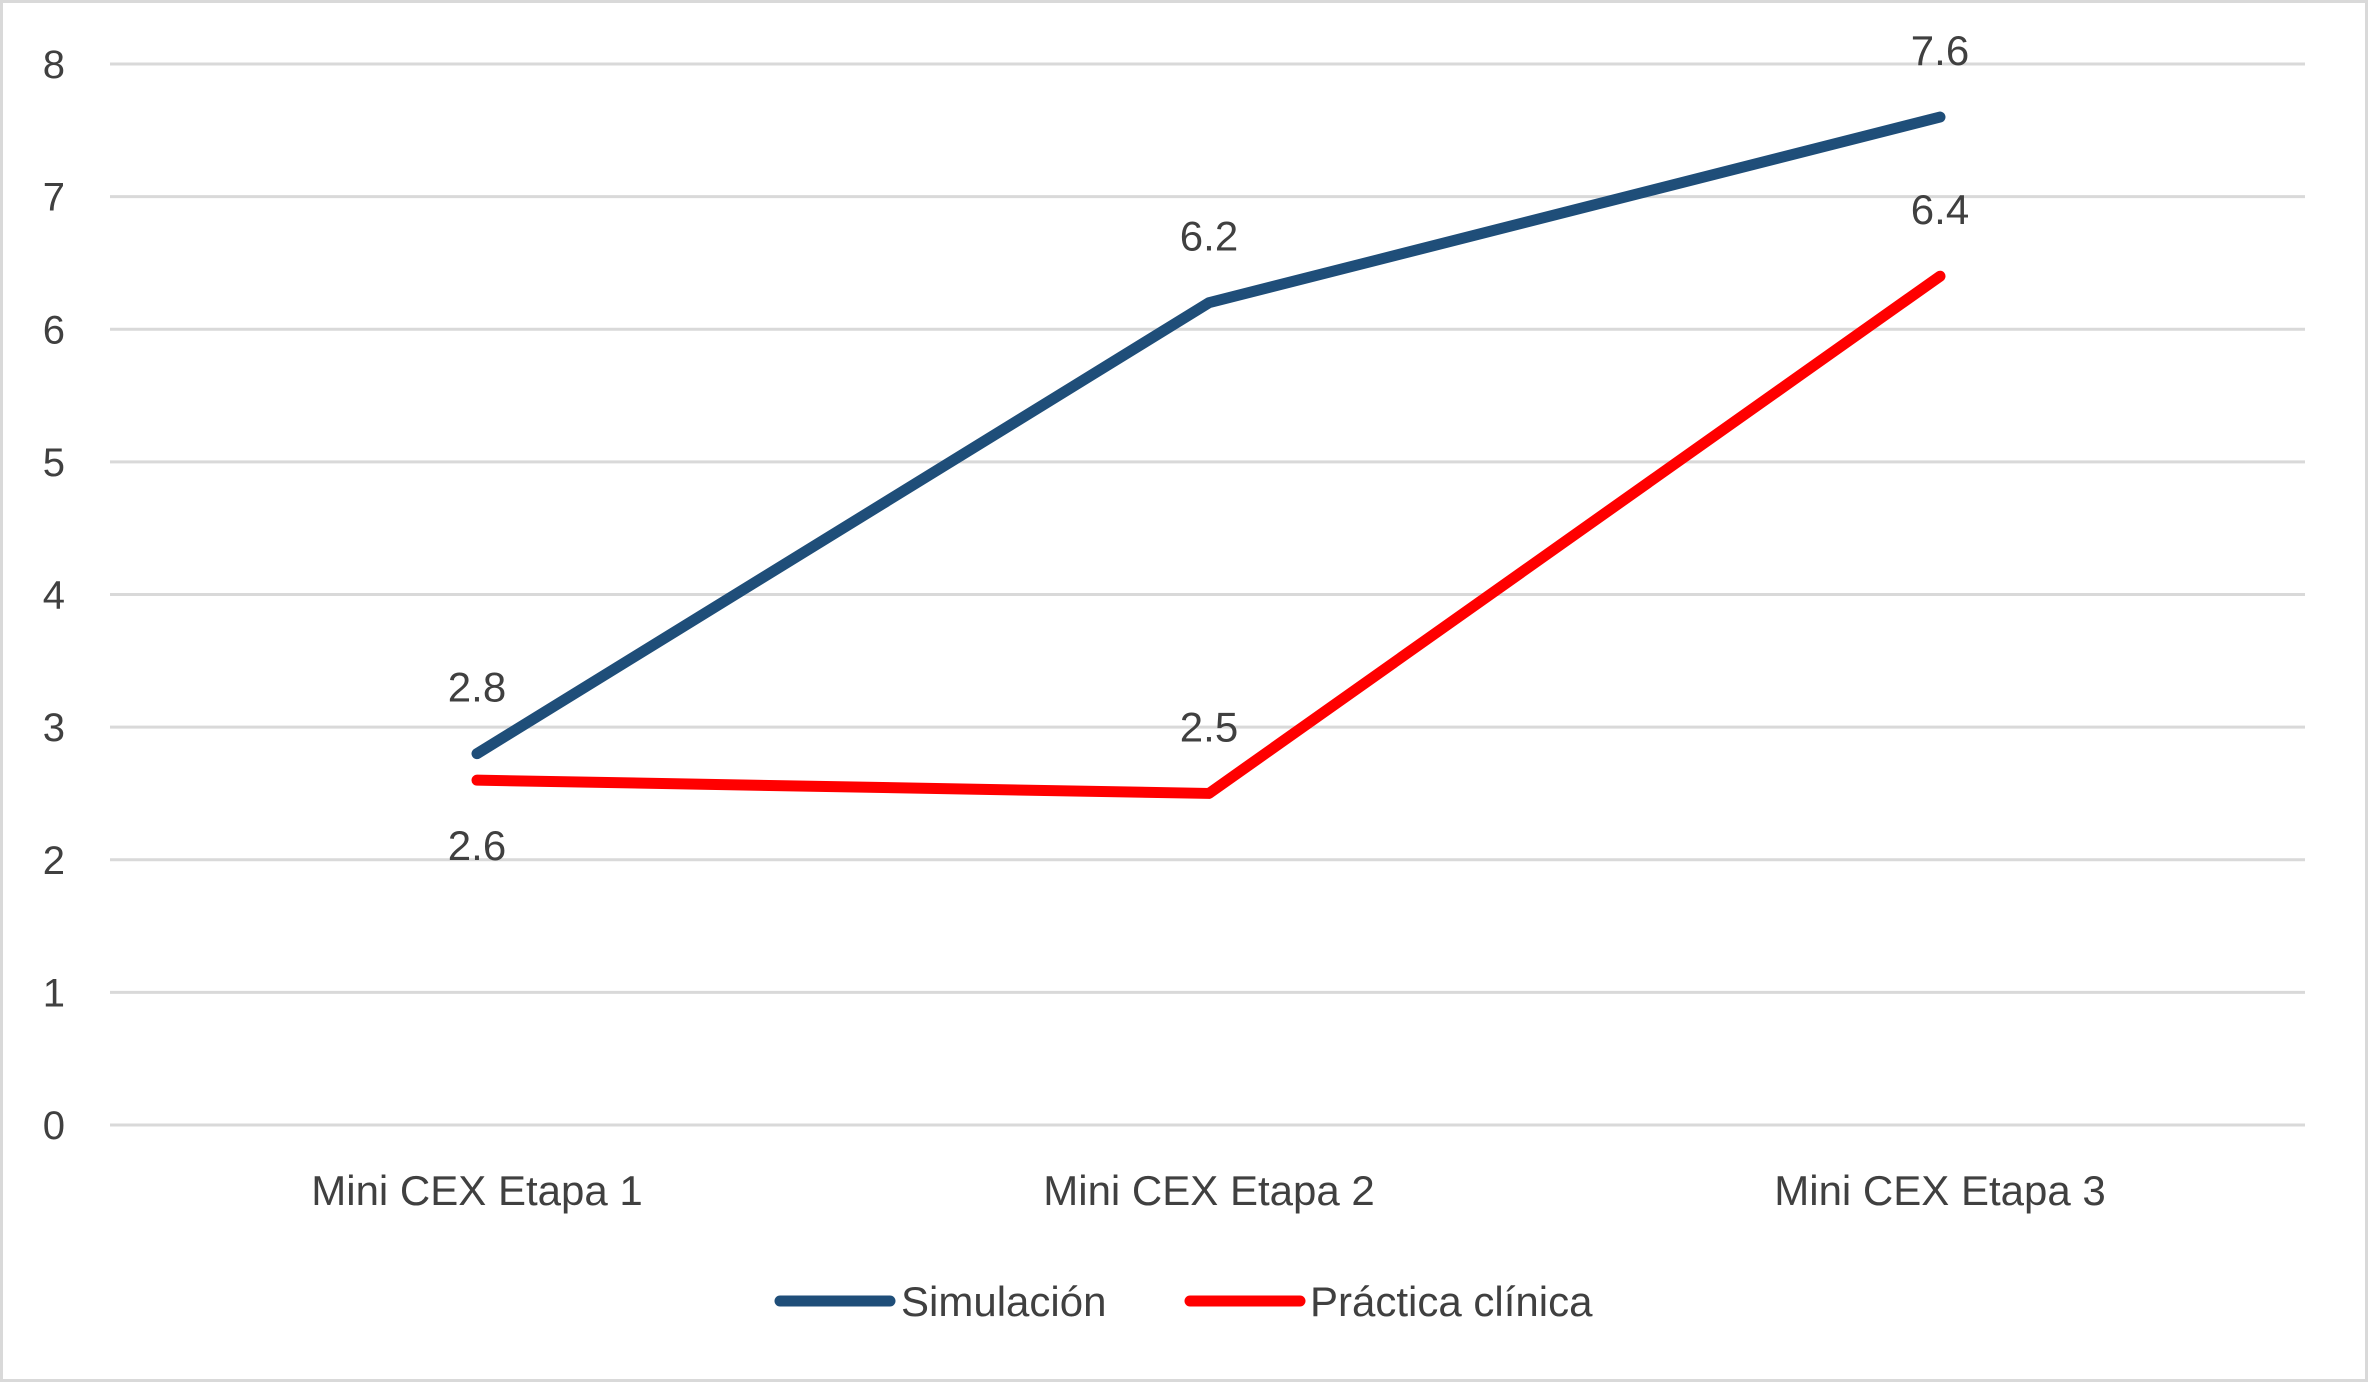 This screenshot has width=2368, height=1382. What do you see at coordinates (54, 1126) in the screenshot?
I see `y-tick-label: 0` at bounding box center [54, 1126].